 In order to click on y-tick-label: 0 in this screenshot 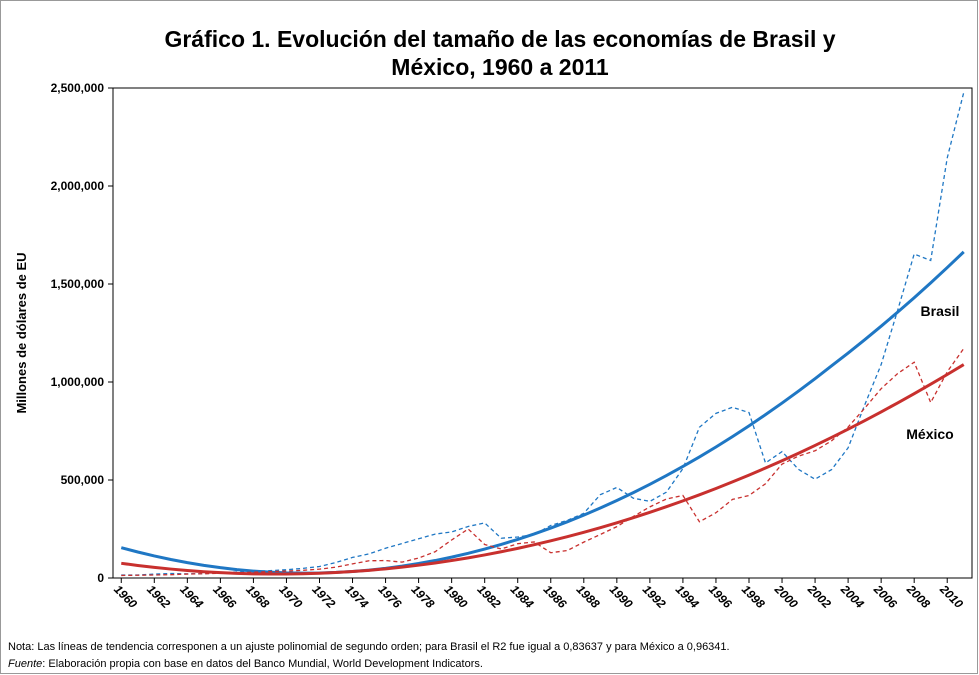, I will do `click(100, 578)`.